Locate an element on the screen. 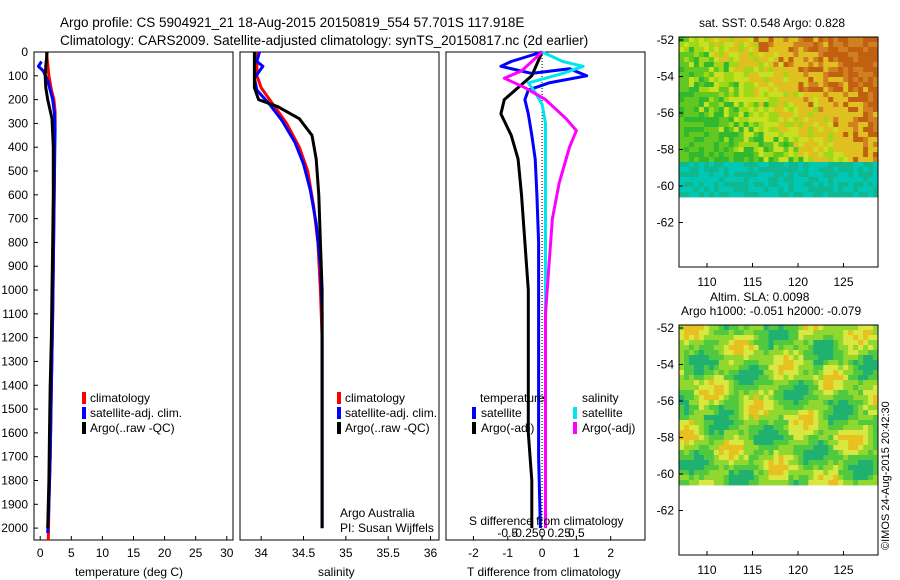 Image resolution: width=900 pixels, height=580 pixels. sla-map-title-2: Argo h1000: -0.051 h2000: -0.079 is located at coordinates (771, 311).